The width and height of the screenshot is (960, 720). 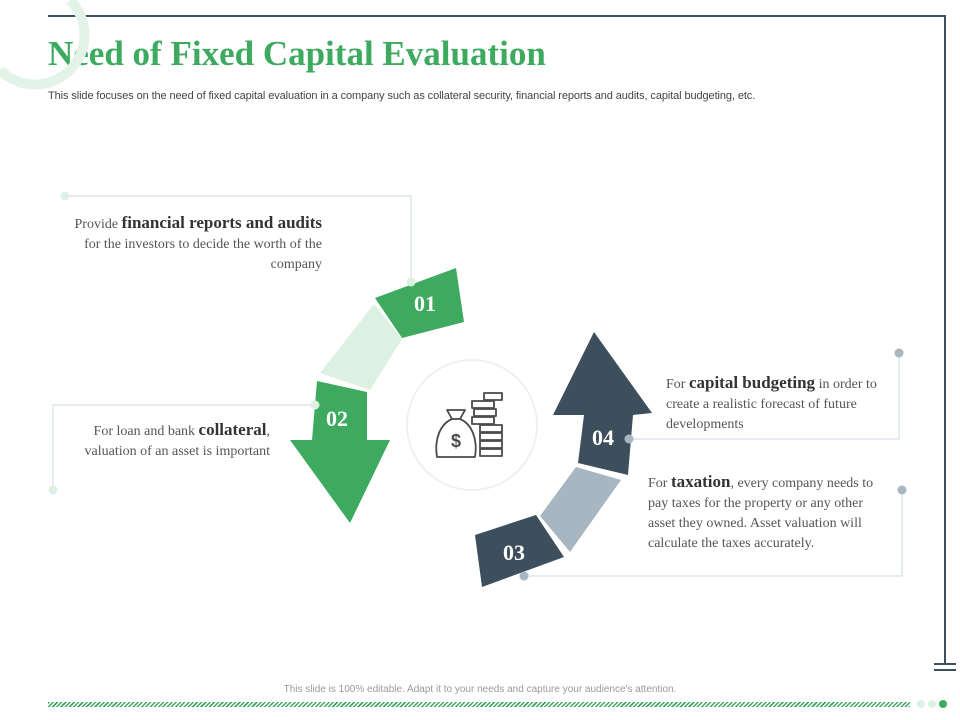 I want to click on slide-title: Need of Fixed Capital Evaluation, so click(x=297, y=53).